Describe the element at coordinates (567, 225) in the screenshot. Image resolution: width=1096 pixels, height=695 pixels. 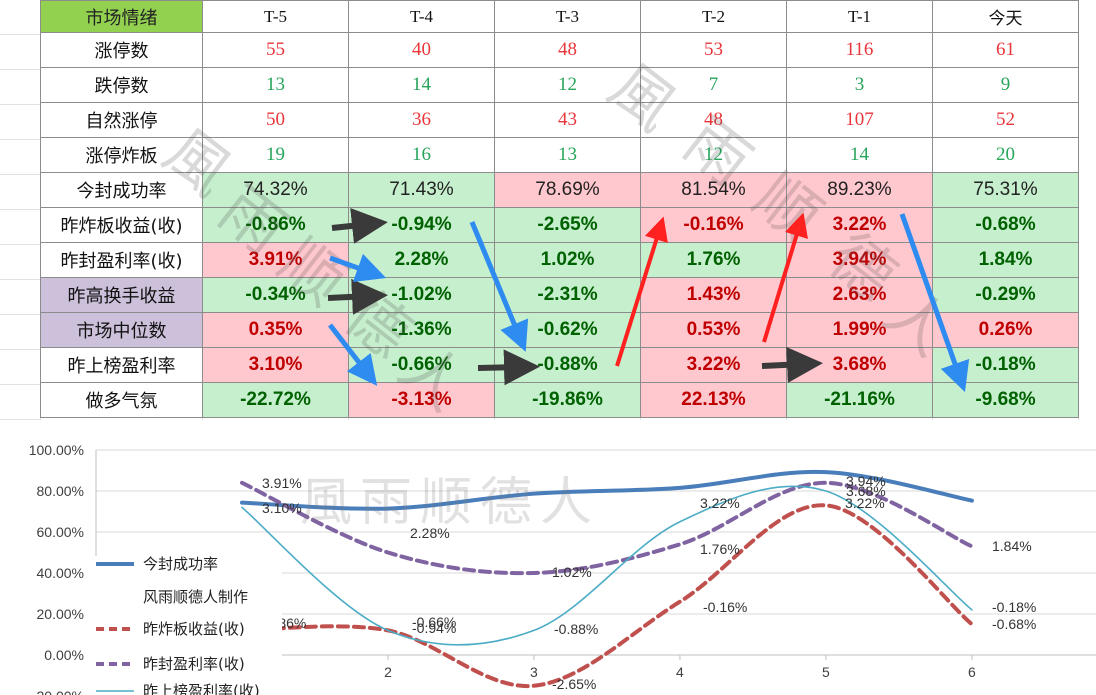
I see `table-cell: -2.65%` at that location.